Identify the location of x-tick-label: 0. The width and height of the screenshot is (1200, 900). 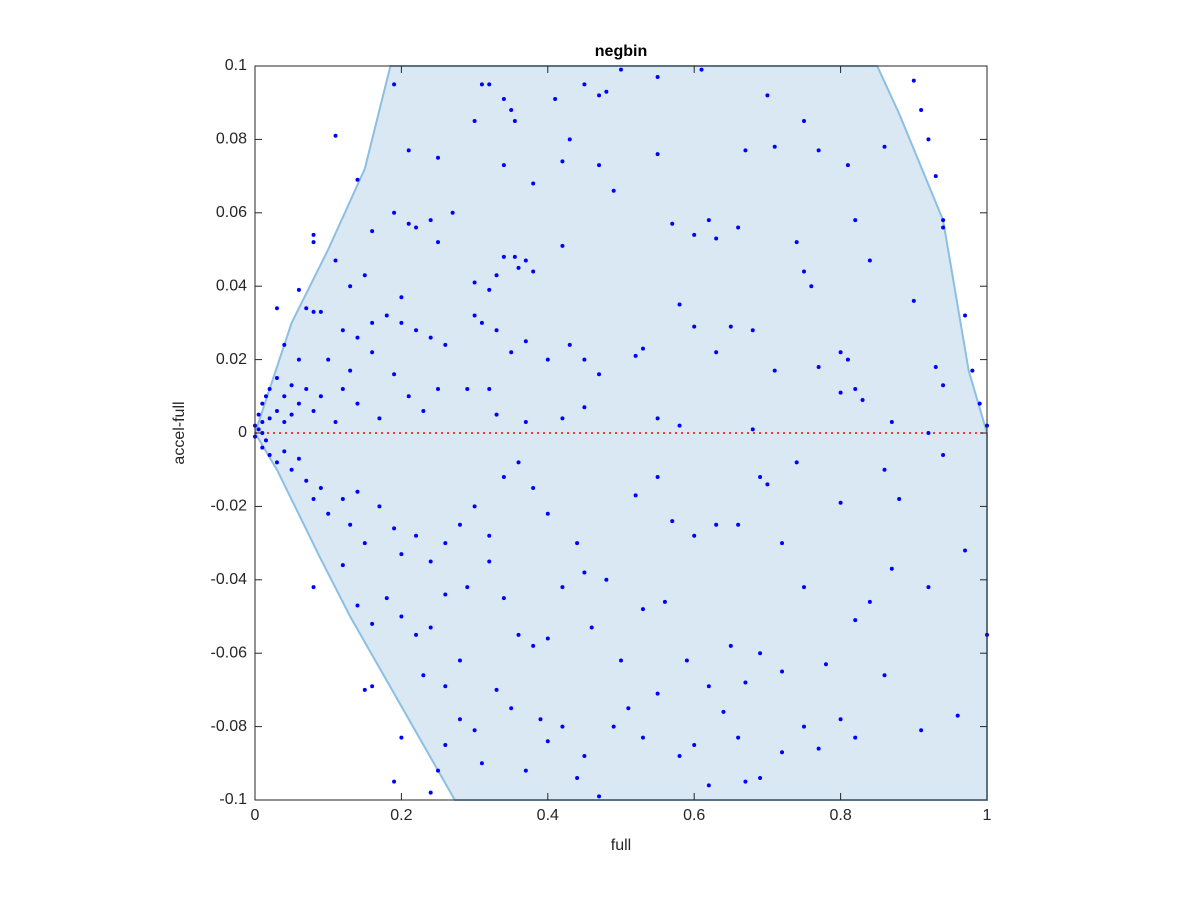
(255, 815).